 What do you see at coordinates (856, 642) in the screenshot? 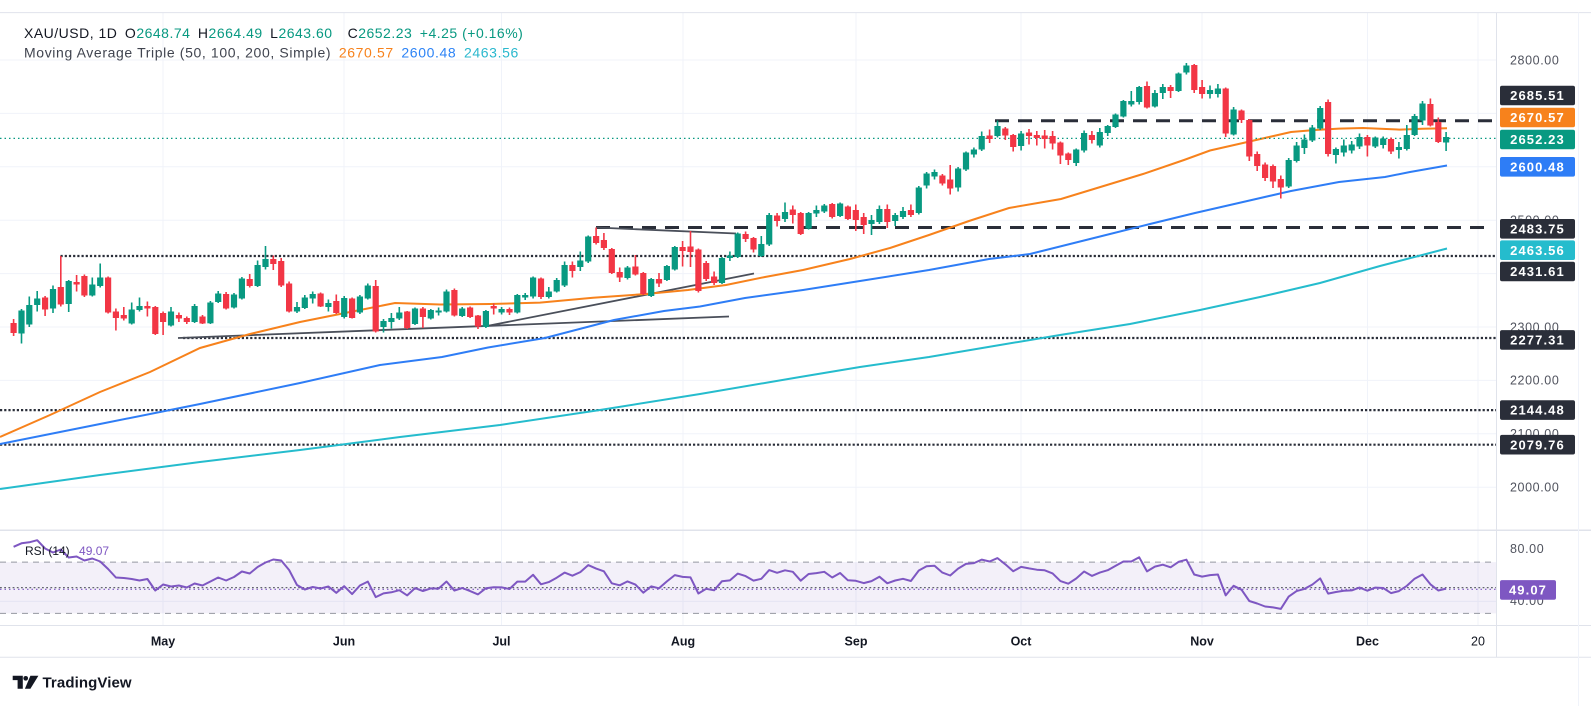
I see `svg-text: Sep` at bounding box center [856, 642].